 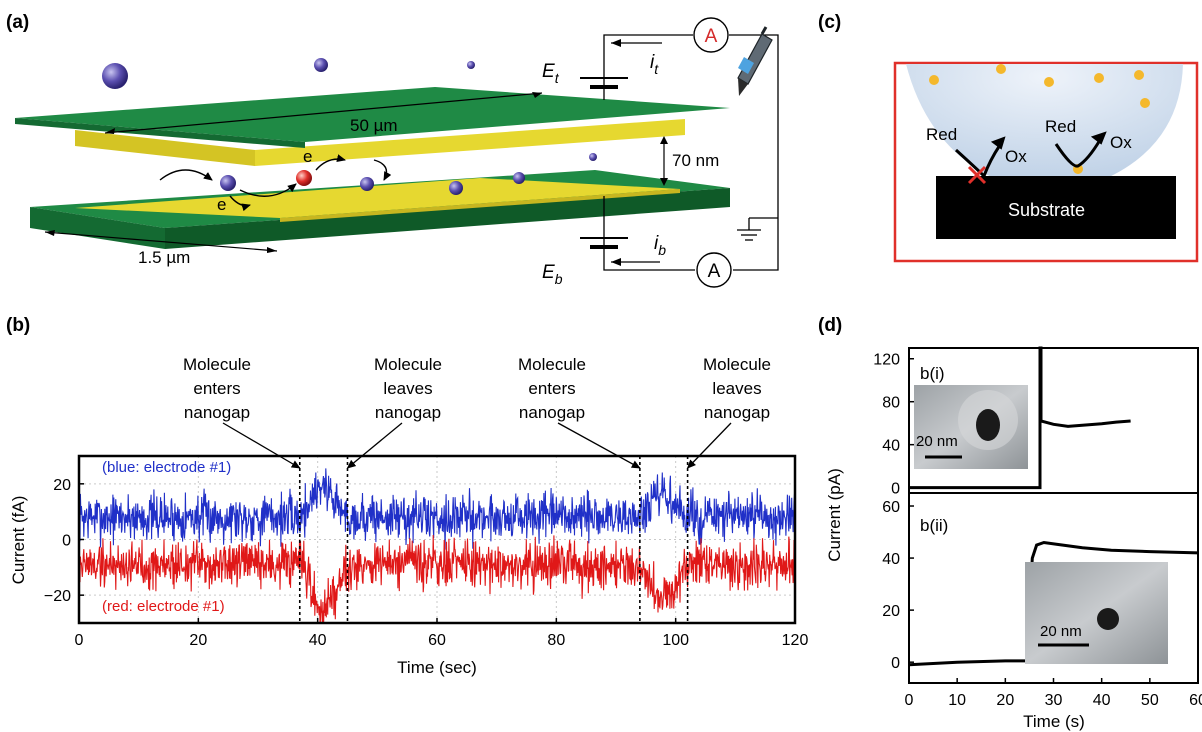 What do you see at coordinates (937, 441) in the screenshot?
I see `scale-bar-top: 20 nm` at bounding box center [937, 441].